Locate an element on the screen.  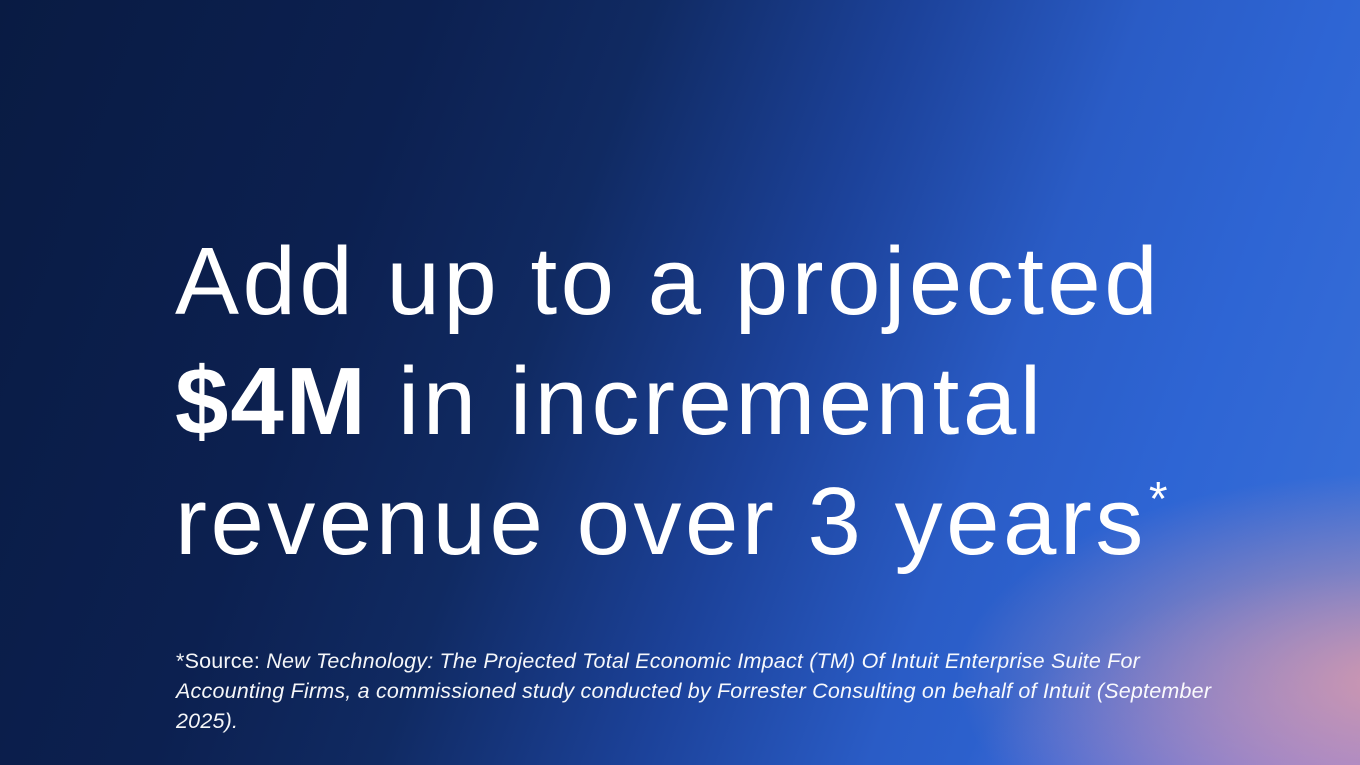
headline-line2-rest: in incremental is located at coordinates (706, 402).